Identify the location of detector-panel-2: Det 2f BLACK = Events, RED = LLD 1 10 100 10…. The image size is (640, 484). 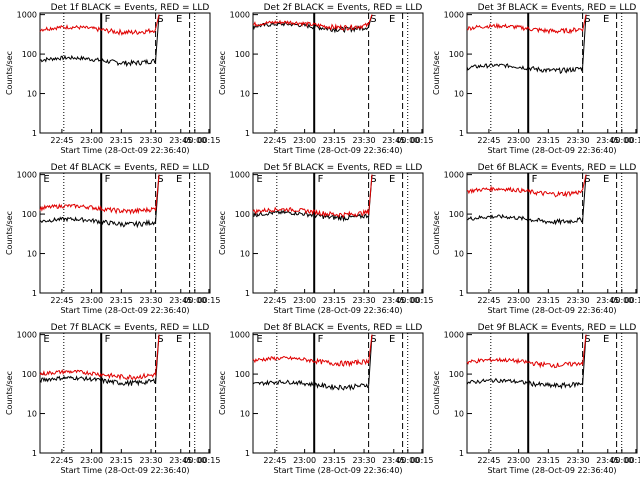
(325, 79).